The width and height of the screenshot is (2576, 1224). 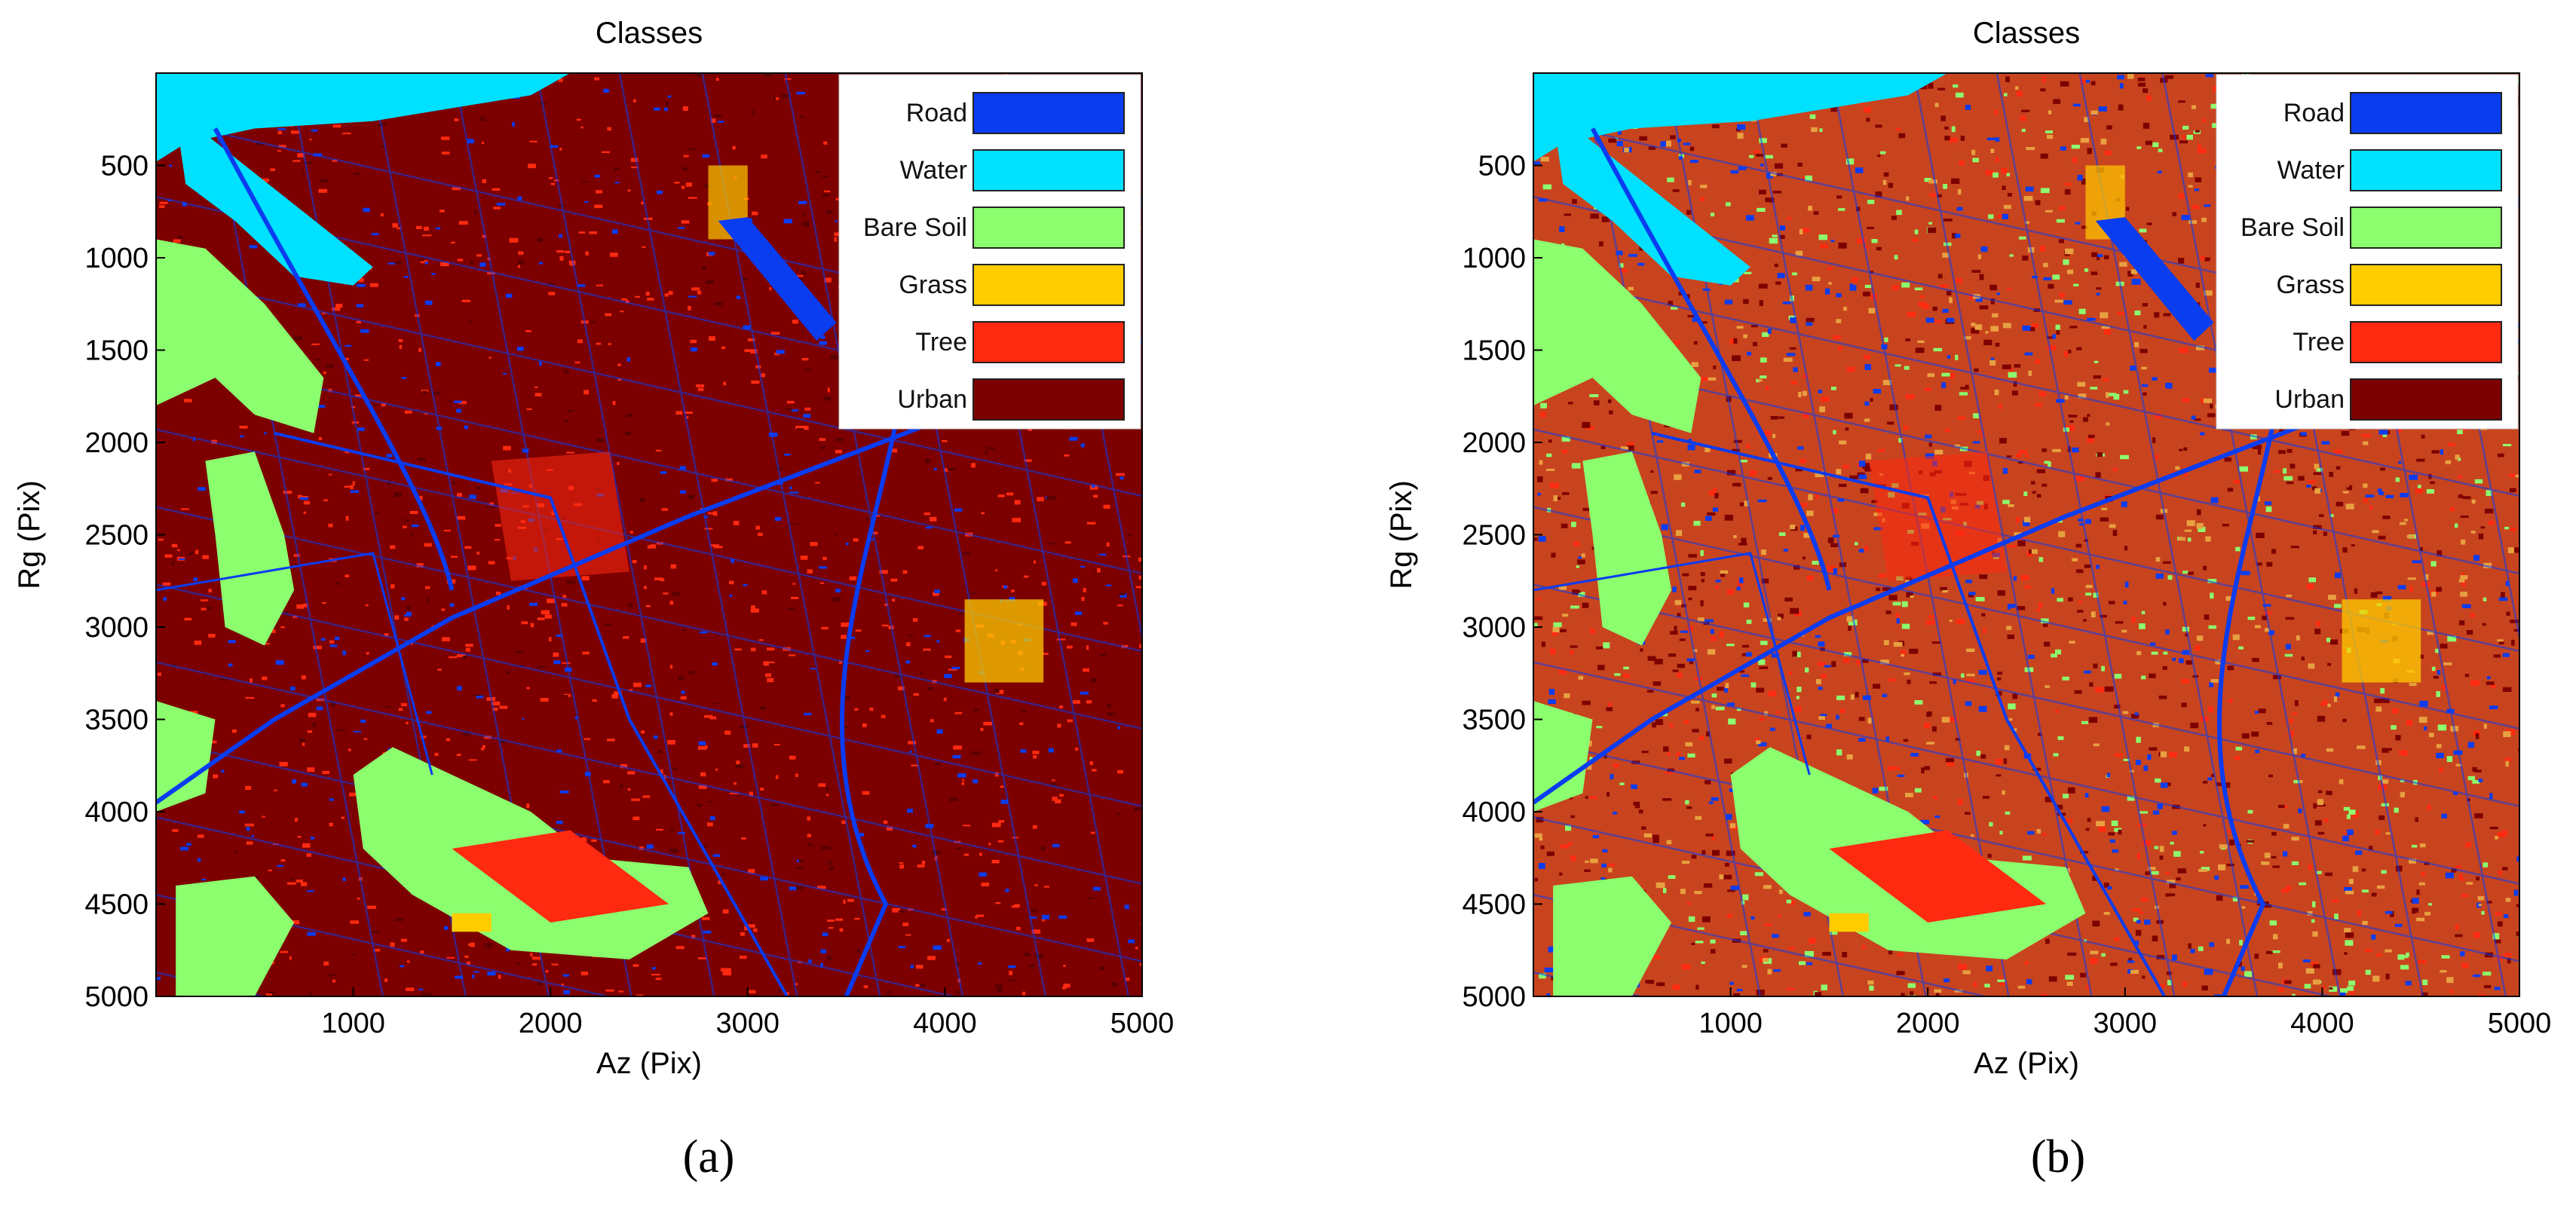 What do you see at coordinates (708, 1157) in the screenshot?
I see `panel-label-a: (a)` at bounding box center [708, 1157].